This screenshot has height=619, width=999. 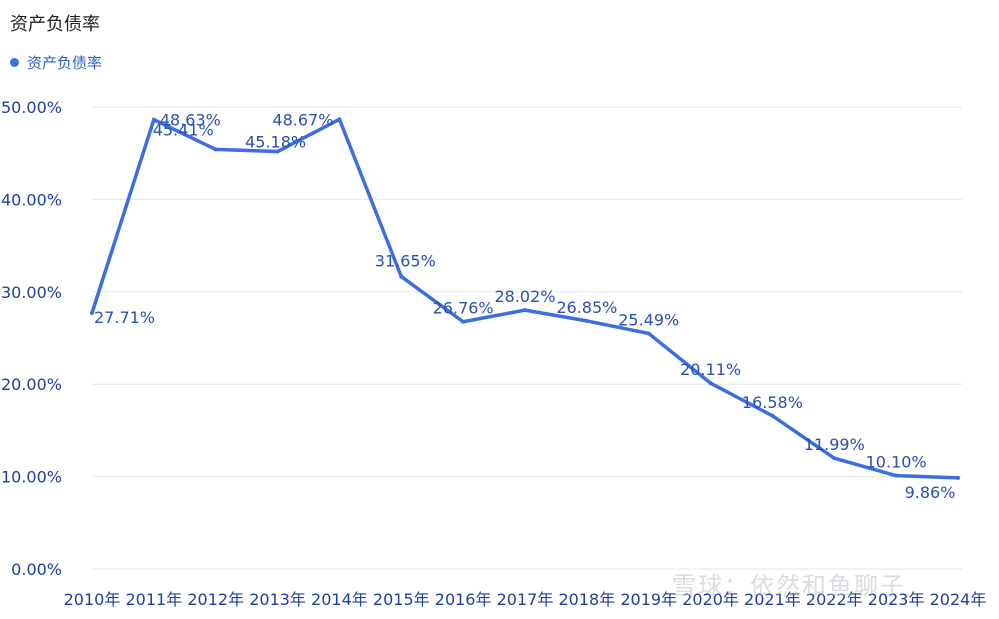 What do you see at coordinates (339, 599) in the screenshot?
I see `x-tick-label: 2014年` at bounding box center [339, 599].